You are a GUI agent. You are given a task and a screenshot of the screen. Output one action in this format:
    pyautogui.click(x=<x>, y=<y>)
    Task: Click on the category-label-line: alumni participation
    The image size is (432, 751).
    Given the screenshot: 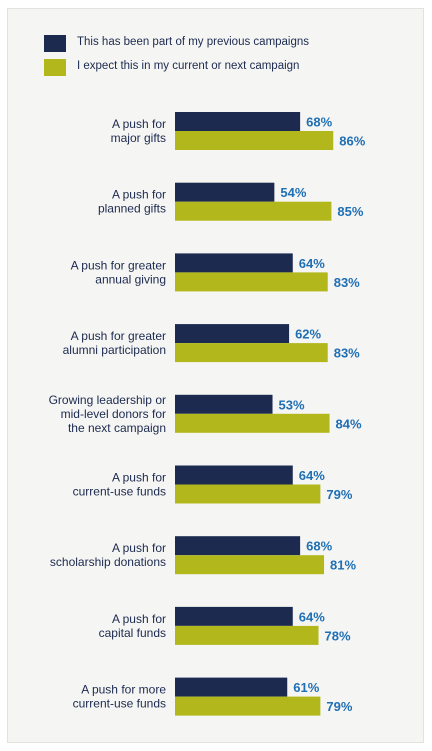 What is the action you would take?
    pyautogui.click(x=114, y=350)
    